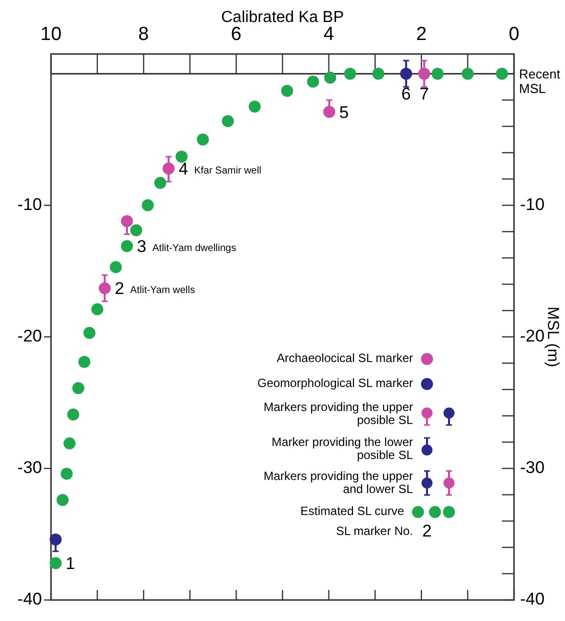 This screenshot has height=621, width=565. Describe the element at coordinates (228, 170) in the screenshot. I see `annotation: Kfar Samir well` at that location.